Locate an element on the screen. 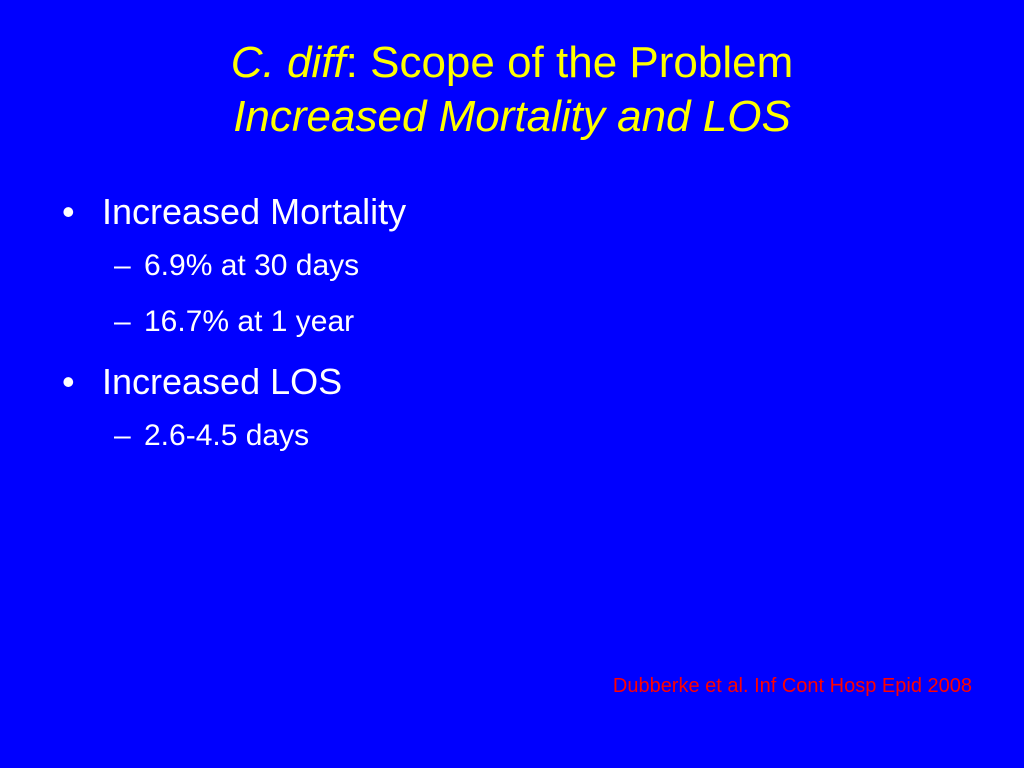 The width and height of the screenshot is (1024, 768). citation: Dubberke et al. Inf Cont Hosp Epid 2008 is located at coordinates (792, 686).